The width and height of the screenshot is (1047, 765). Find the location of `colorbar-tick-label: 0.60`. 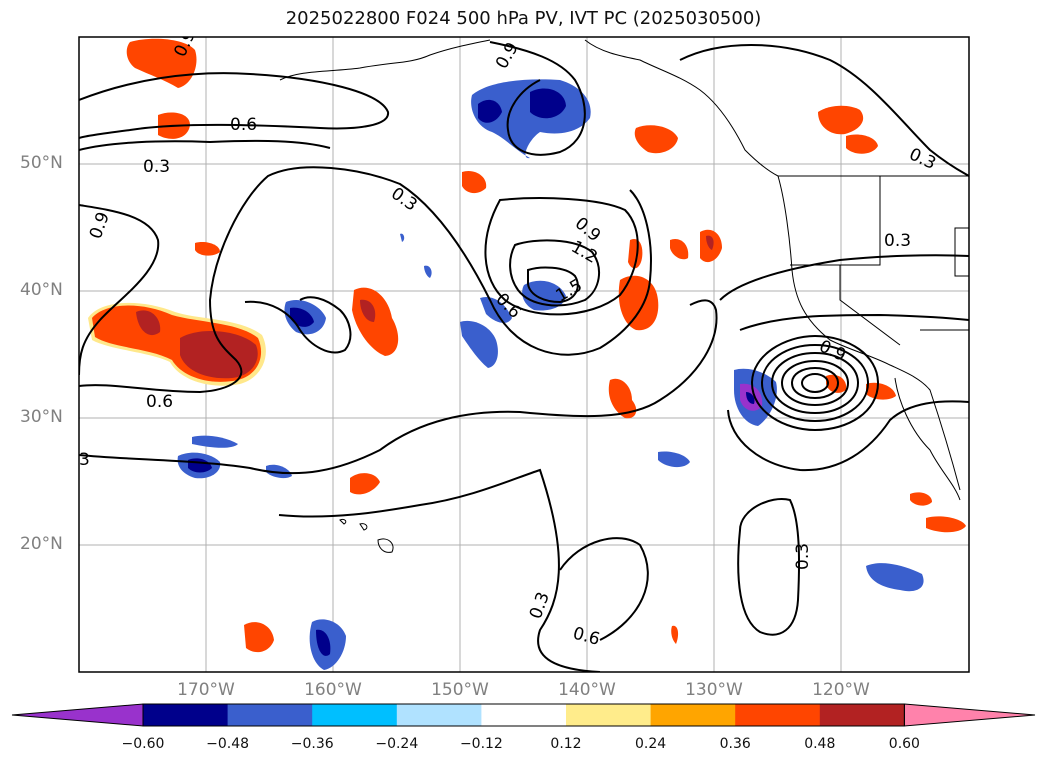

colorbar-tick-label: 0.60 is located at coordinates (904, 744).